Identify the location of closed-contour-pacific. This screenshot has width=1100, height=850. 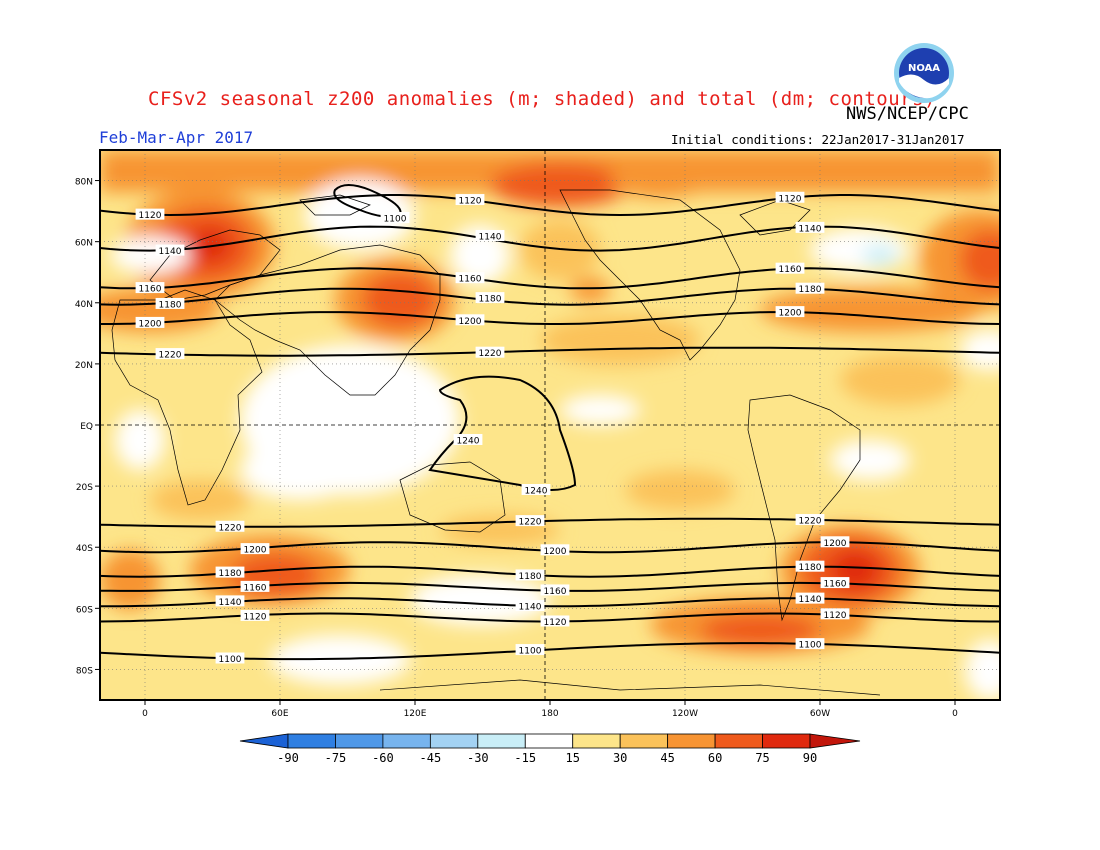
(502, 433).